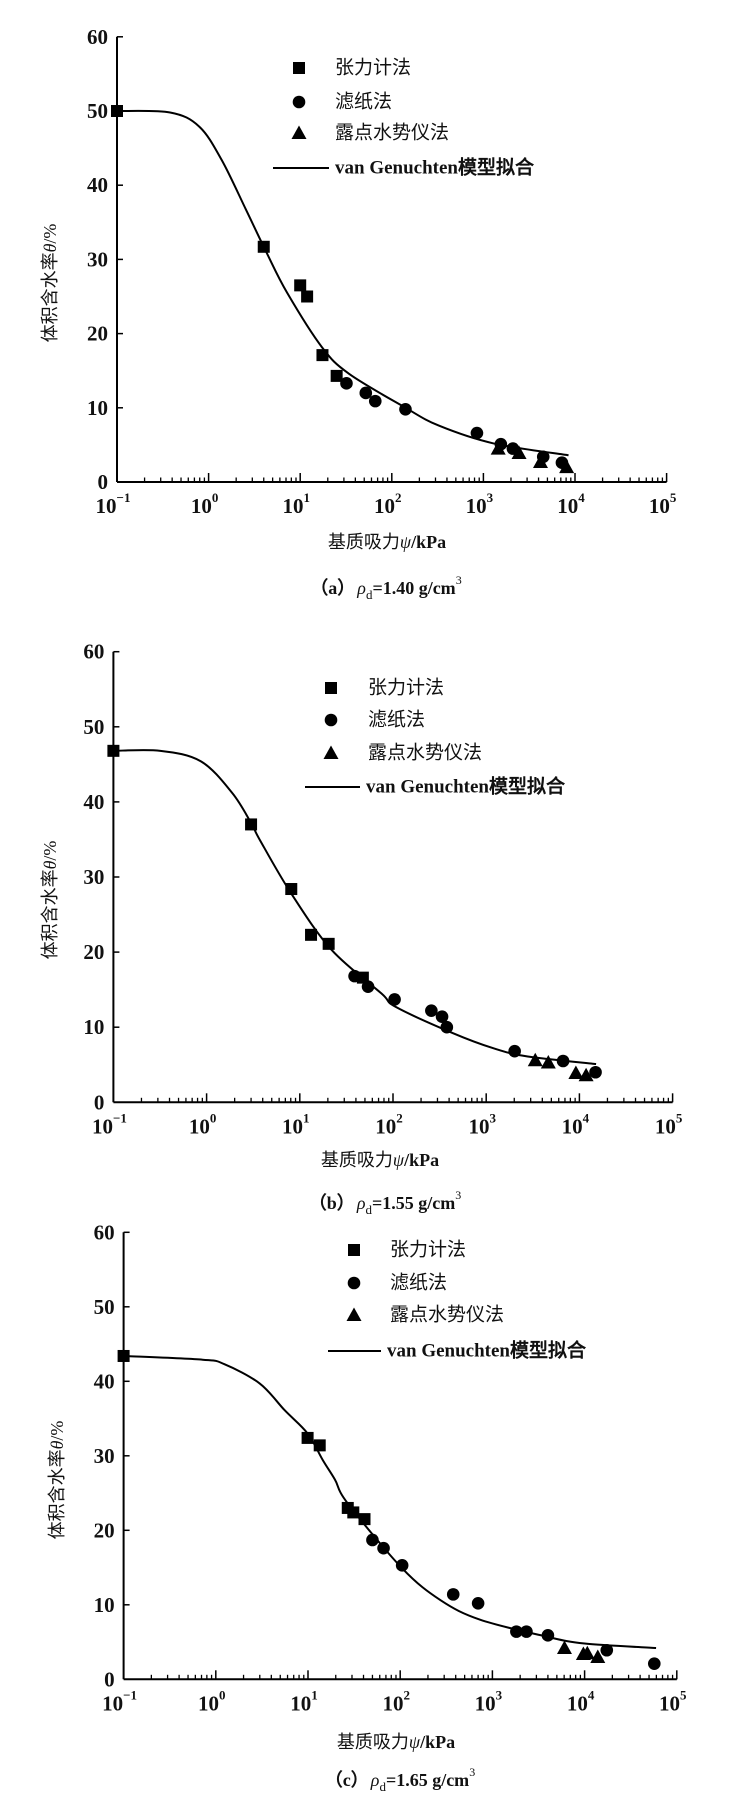 This screenshot has width=739, height=1797. I want to click on x-tick-exponent: −1, so click(130, 1694).